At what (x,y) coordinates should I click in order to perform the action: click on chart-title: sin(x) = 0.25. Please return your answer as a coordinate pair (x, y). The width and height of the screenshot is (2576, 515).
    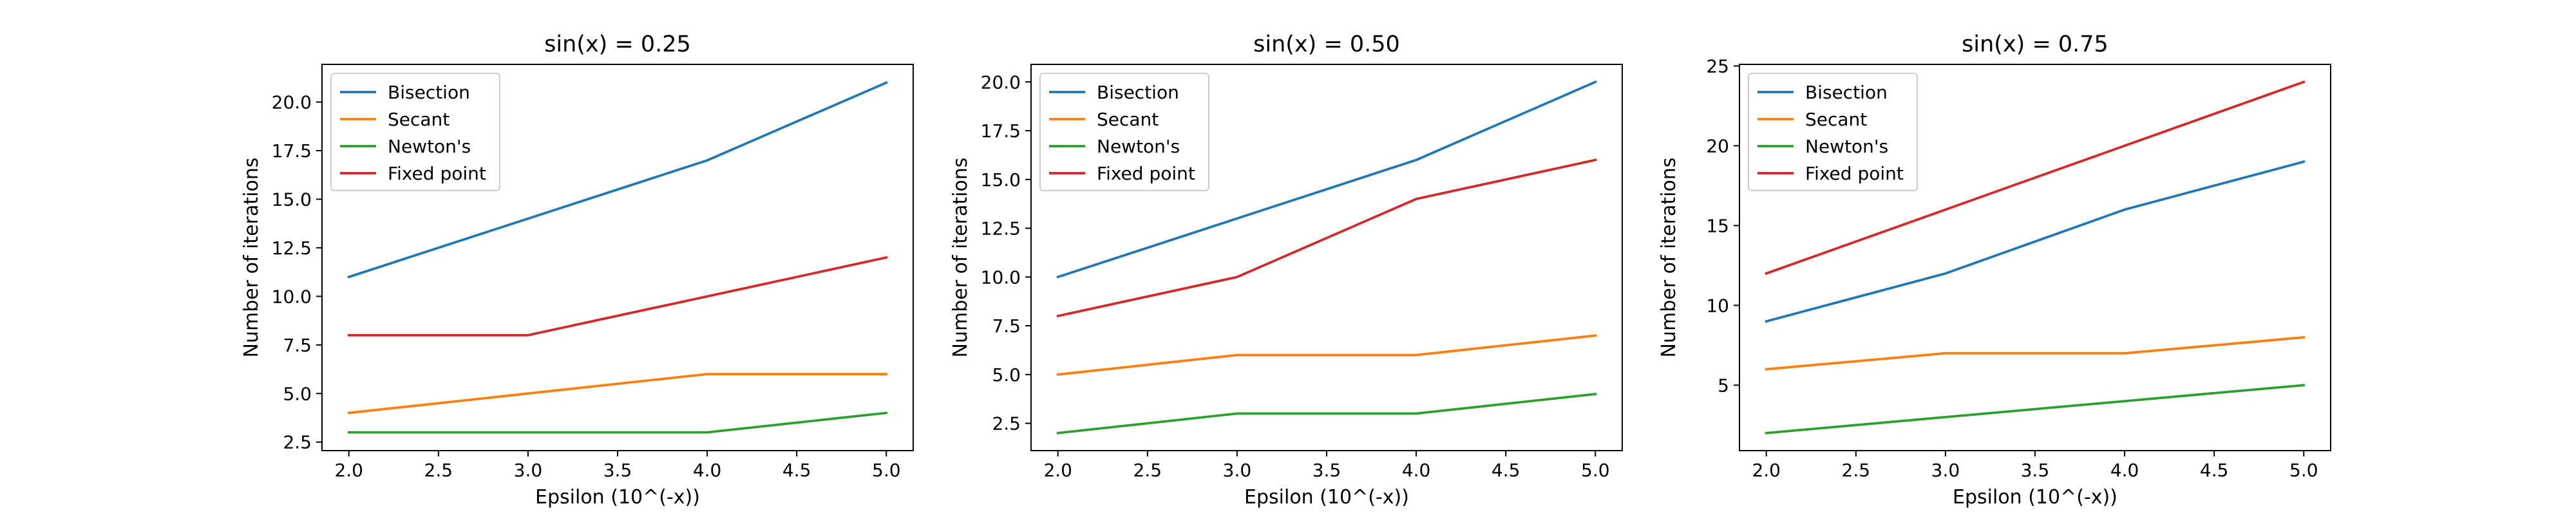
    Looking at the image, I should click on (618, 45).